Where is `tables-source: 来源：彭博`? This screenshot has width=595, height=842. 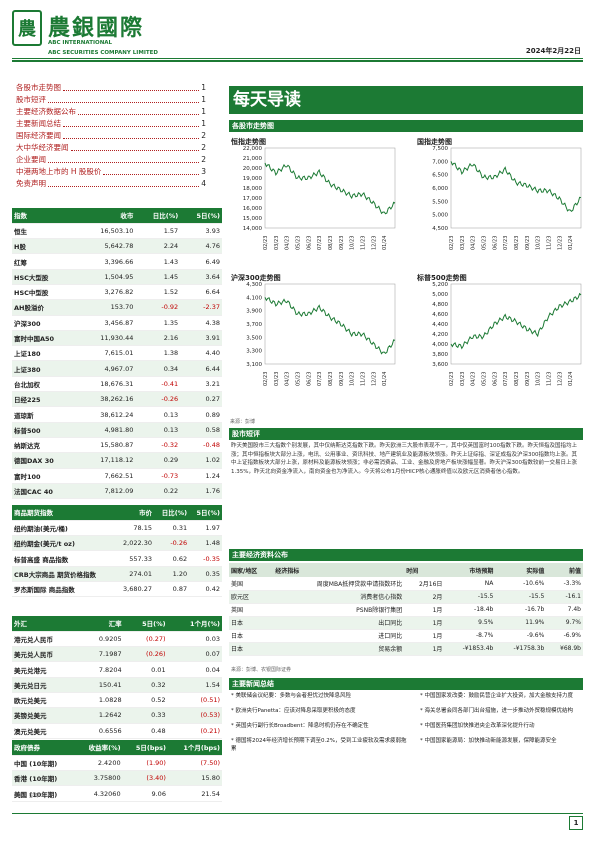 tables-source: 来源：彭博 is located at coordinates (27, 796).